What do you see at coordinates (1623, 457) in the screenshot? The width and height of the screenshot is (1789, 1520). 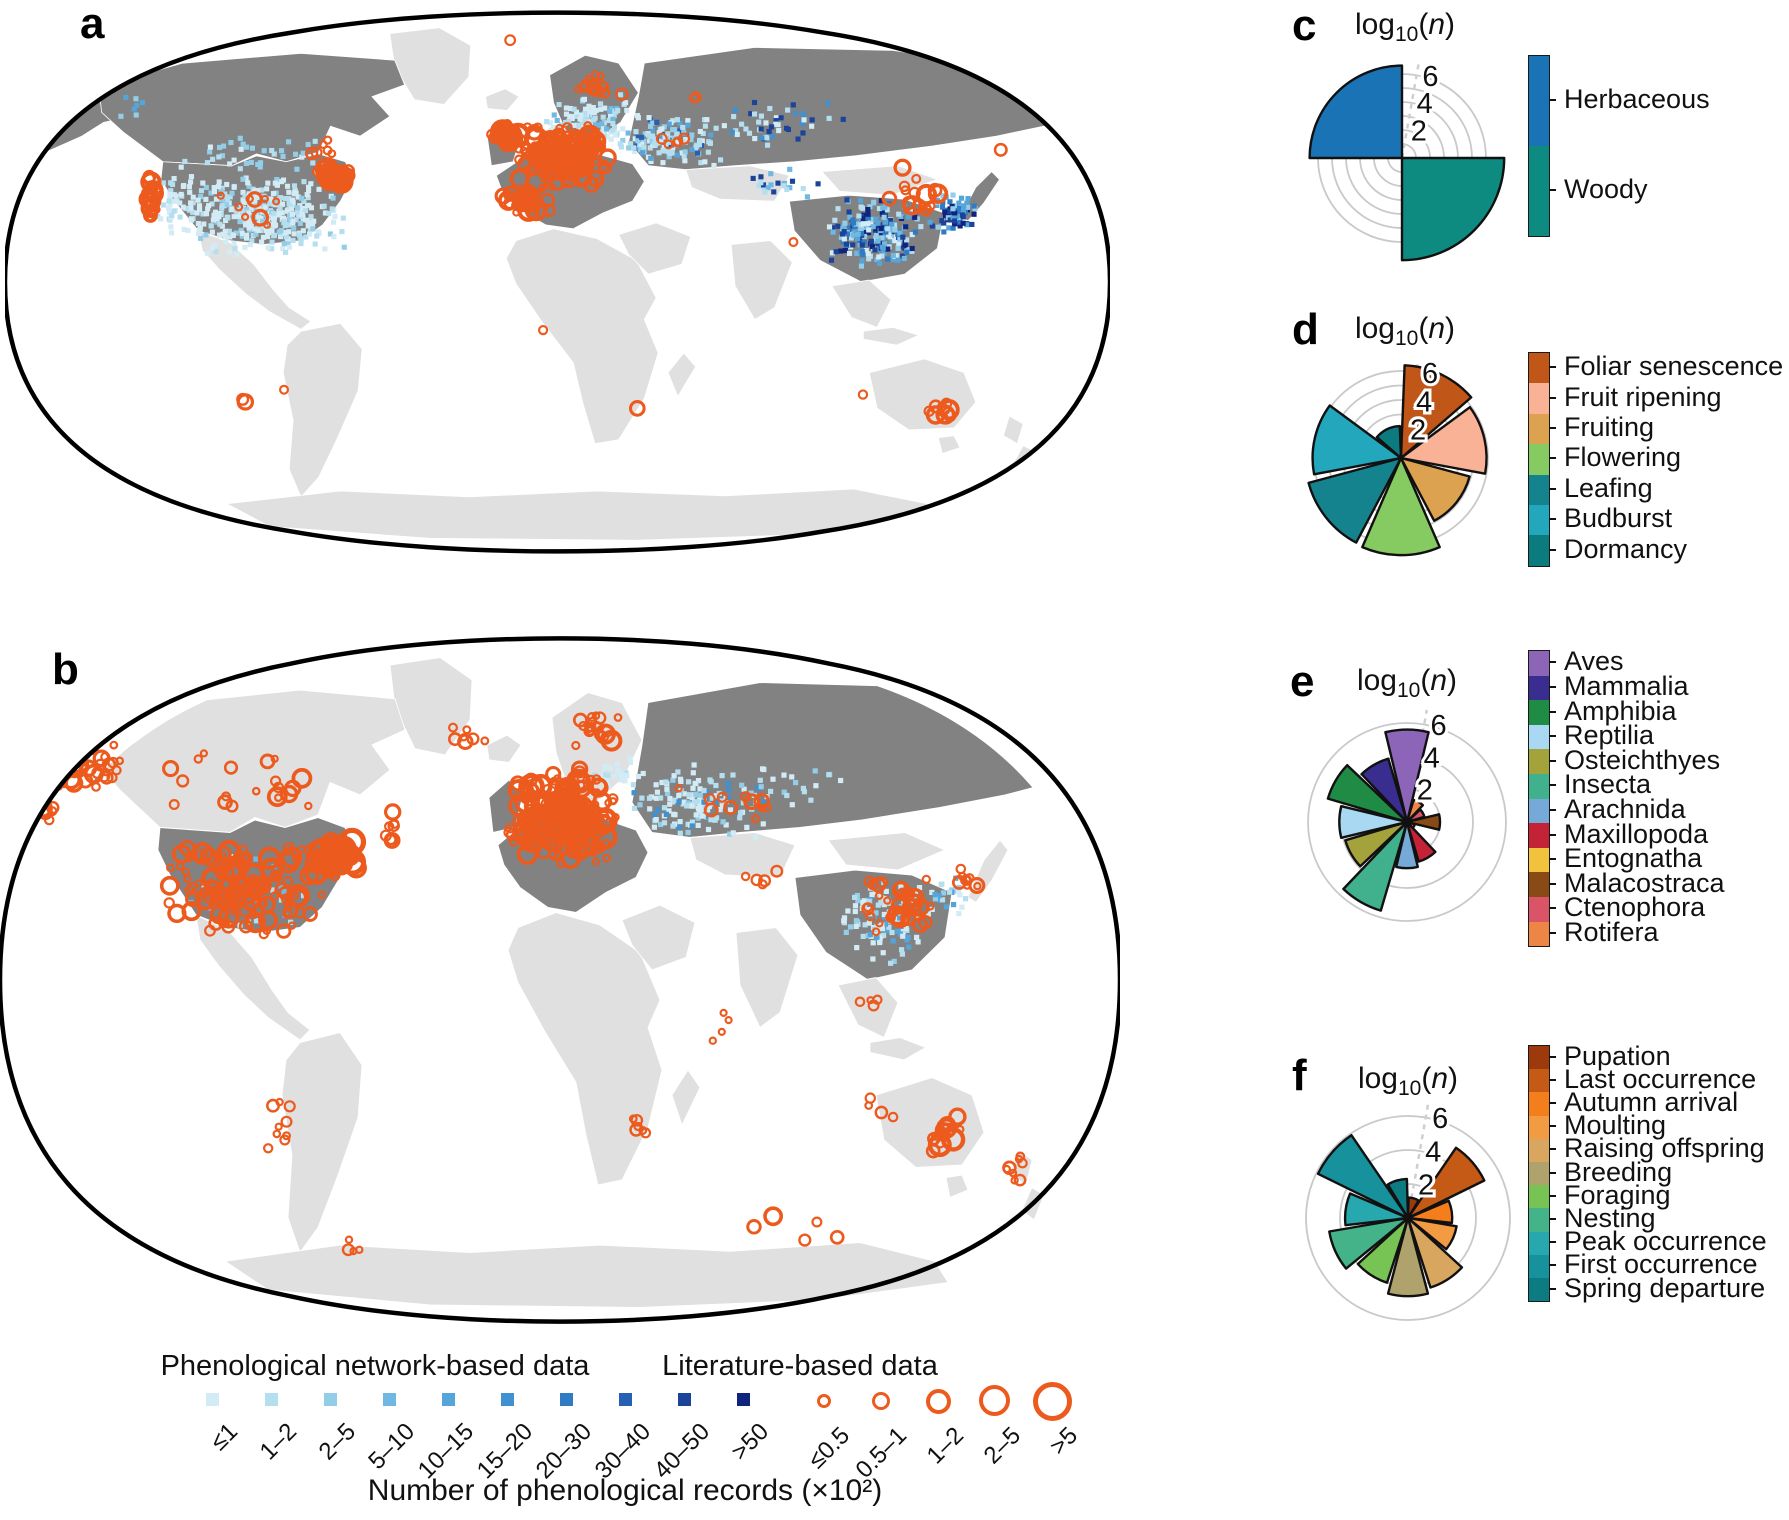 I see `legend-label-flowering: Flowering` at bounding box center [1623, 457].